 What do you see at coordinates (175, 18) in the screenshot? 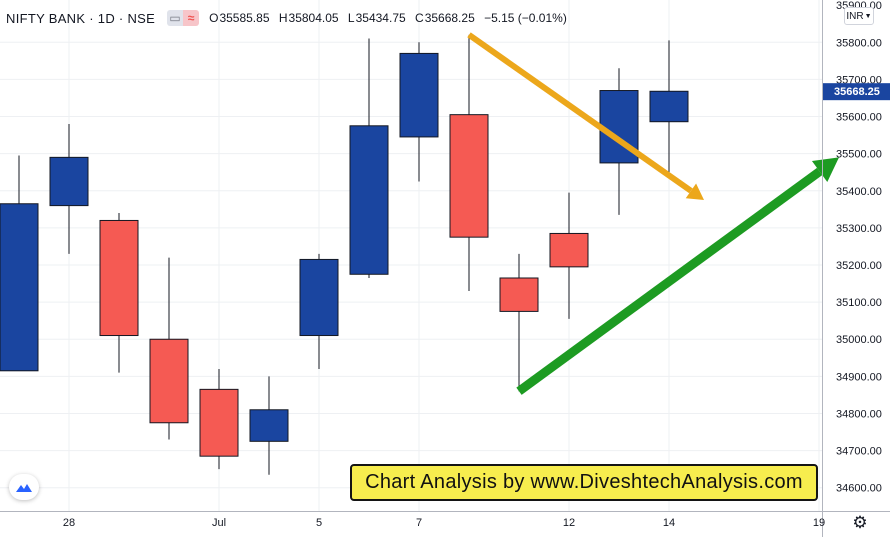
I see `bars-style-icon: ▭` at bounding box center [175, 18].